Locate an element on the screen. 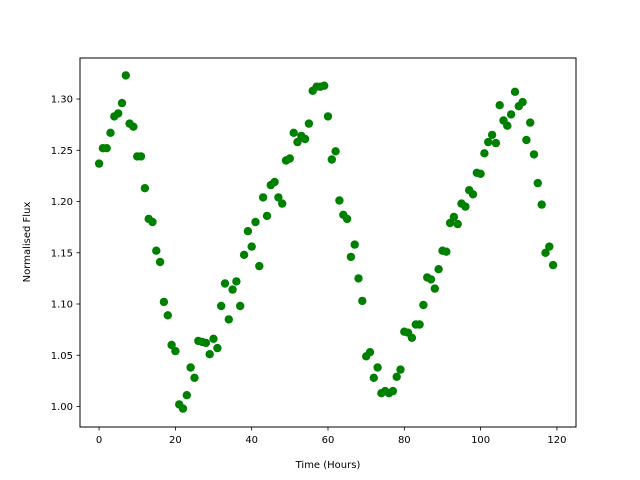  y-tick-label: 1.25 is located at coordinates (62, 151).